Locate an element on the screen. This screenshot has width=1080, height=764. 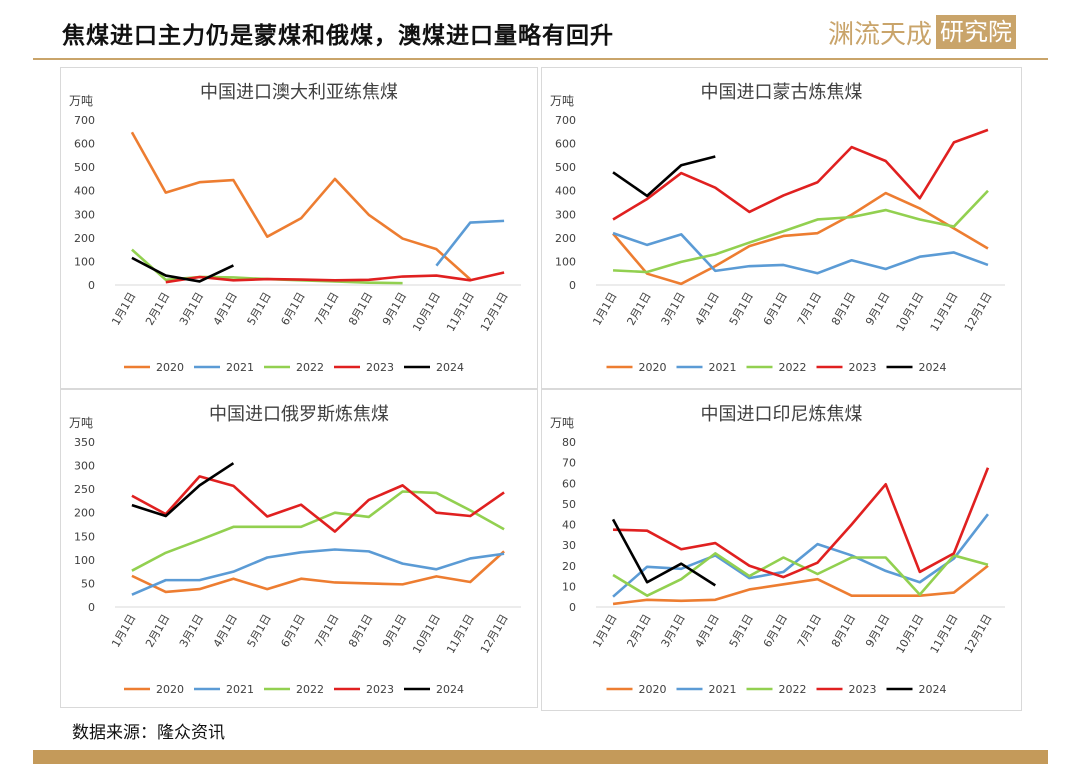
y-tick-label: 60 is located at coordinates (569, 483).